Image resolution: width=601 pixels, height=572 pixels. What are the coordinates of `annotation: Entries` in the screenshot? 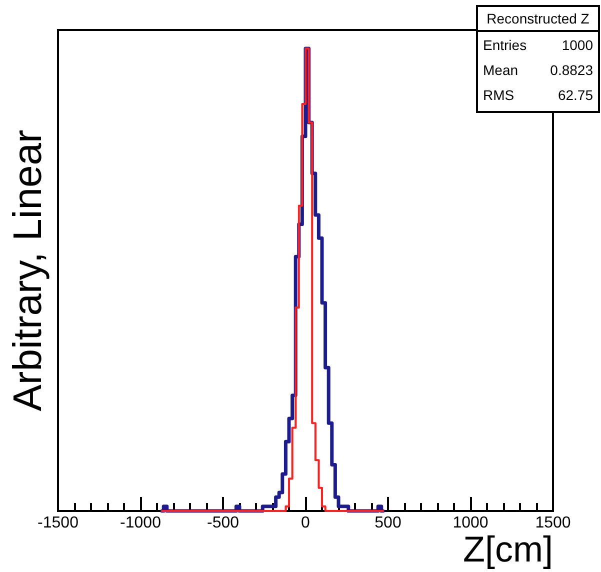 It's located at (505, 45).